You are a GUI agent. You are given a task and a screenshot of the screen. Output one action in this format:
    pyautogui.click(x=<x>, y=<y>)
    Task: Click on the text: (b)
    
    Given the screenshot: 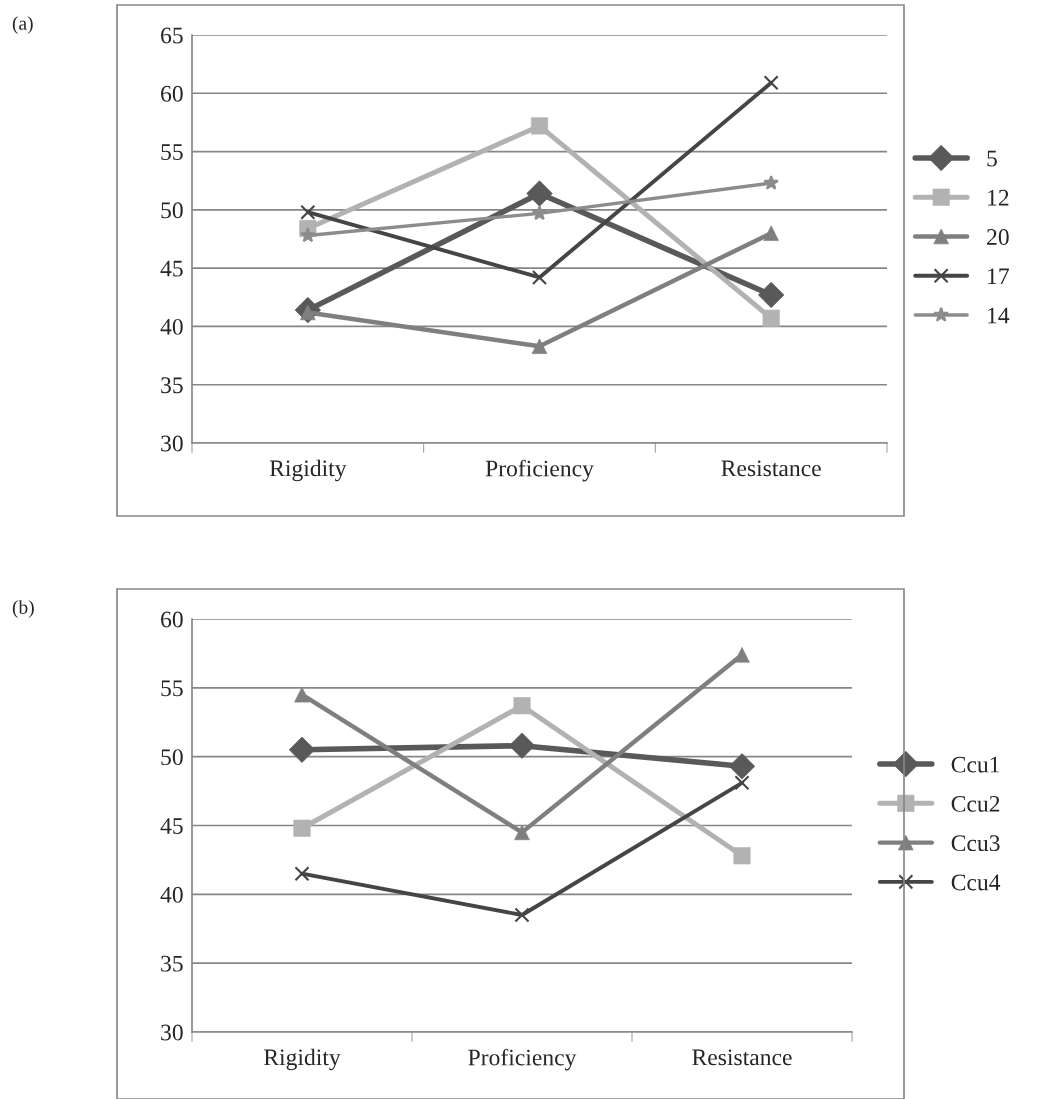 What is the action you would take?
    pyautogui.click(x=23, y=609)
    